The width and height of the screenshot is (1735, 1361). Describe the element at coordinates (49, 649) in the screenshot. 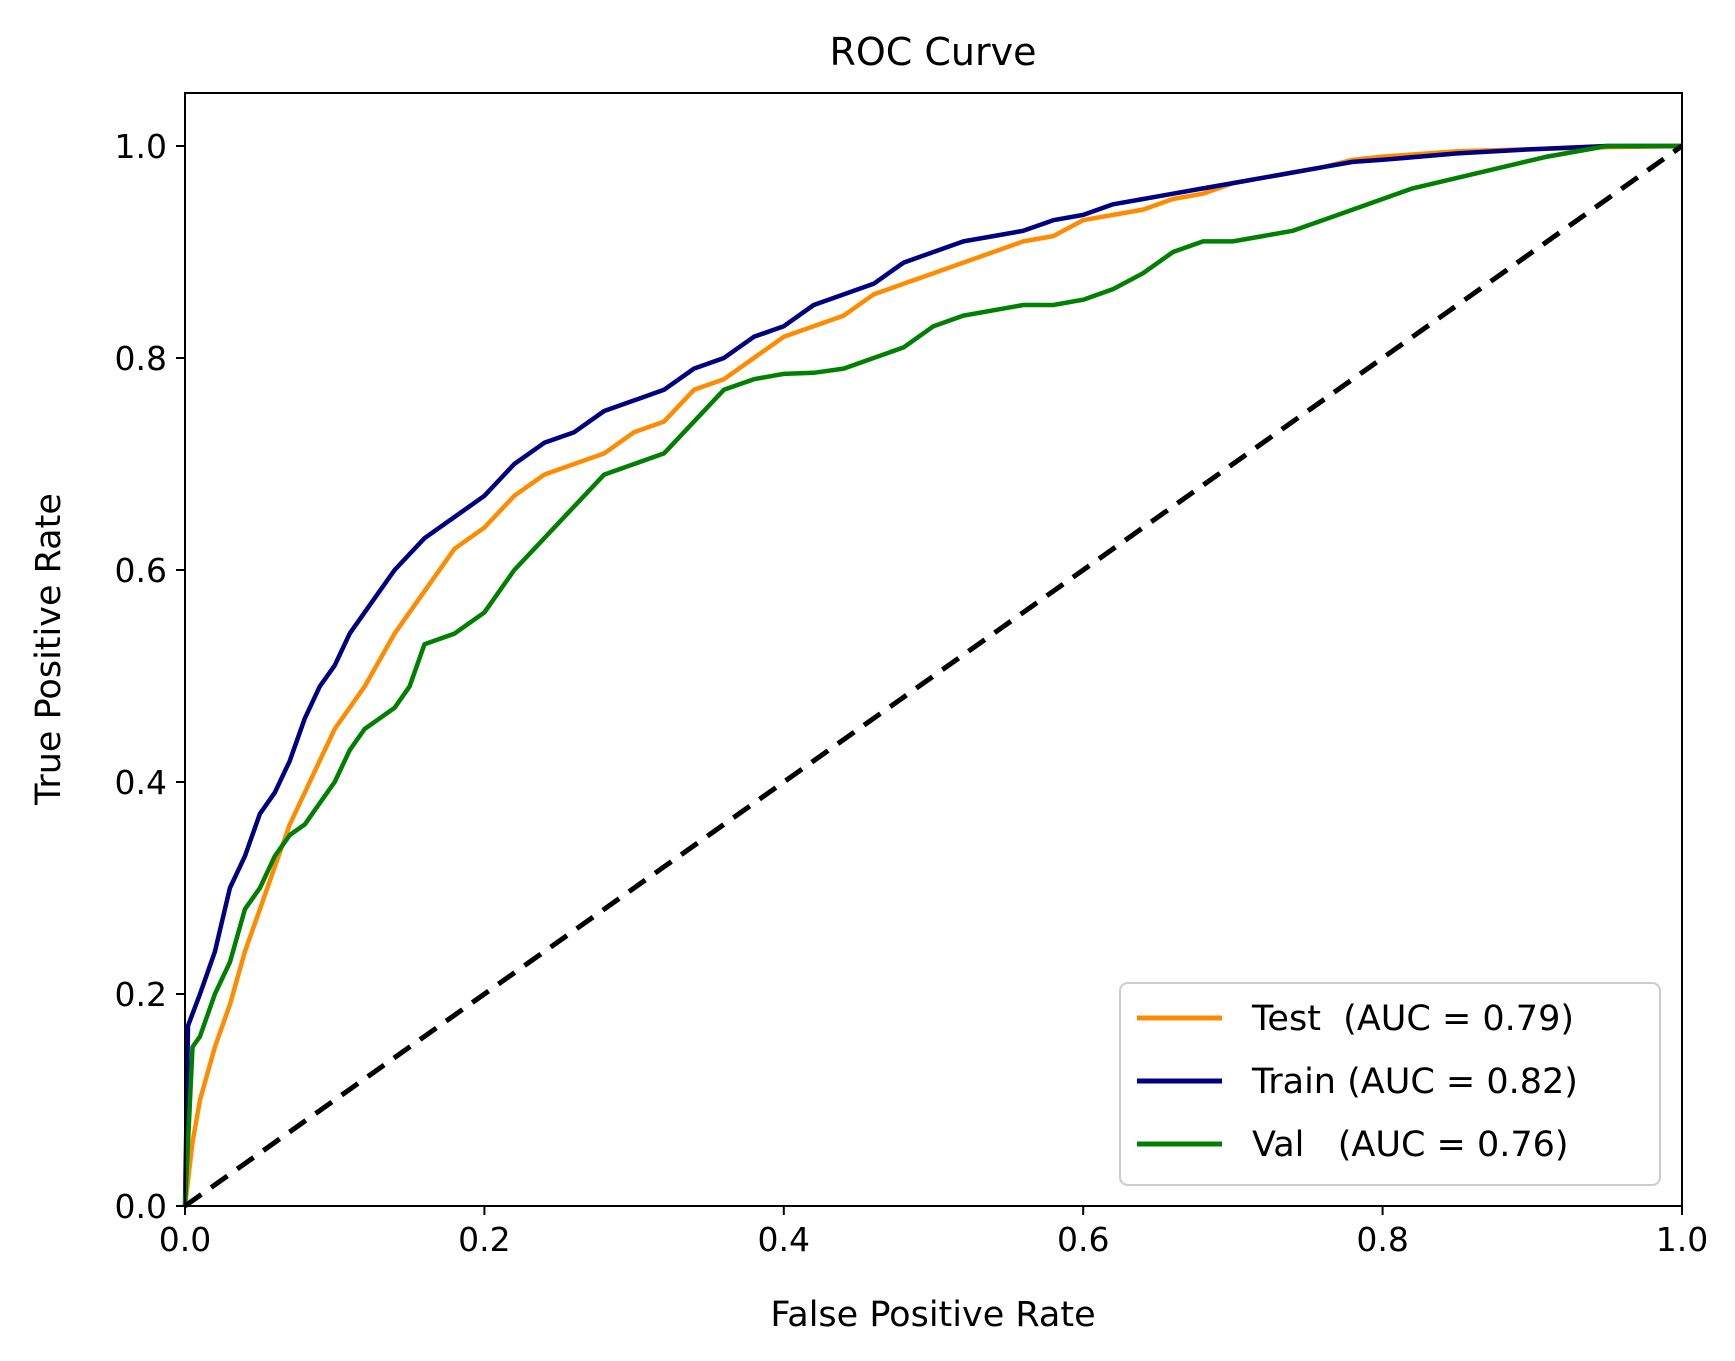

I see `y-axis-label: True Positive Rate` at that location.